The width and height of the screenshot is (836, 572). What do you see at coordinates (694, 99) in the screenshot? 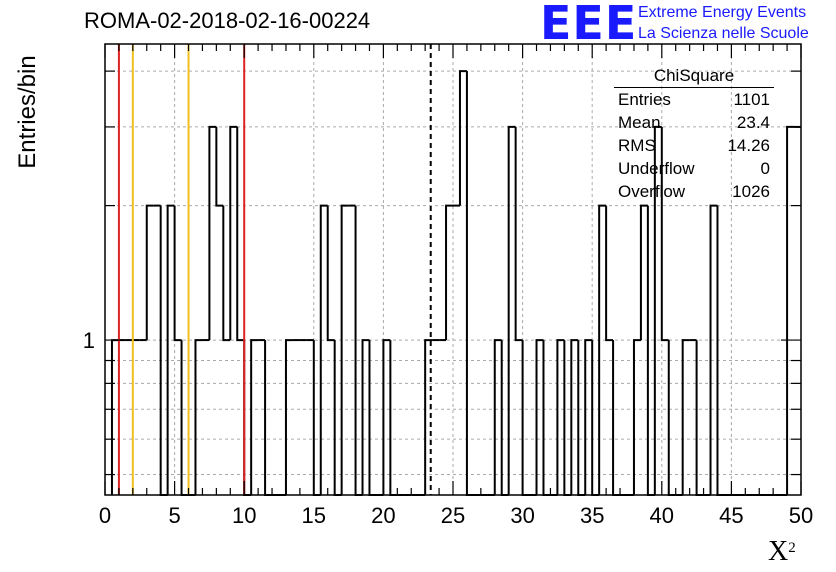
I see `stats-row: Entries 1101` at bounding box center [694, 99].